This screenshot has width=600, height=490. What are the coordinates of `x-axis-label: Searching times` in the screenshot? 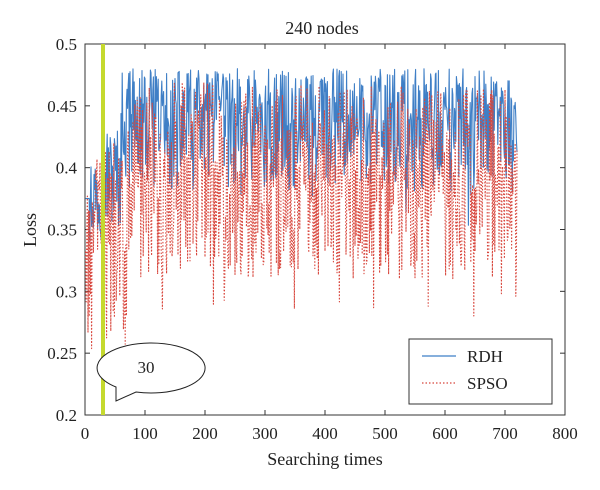 It's located at (324, 459).